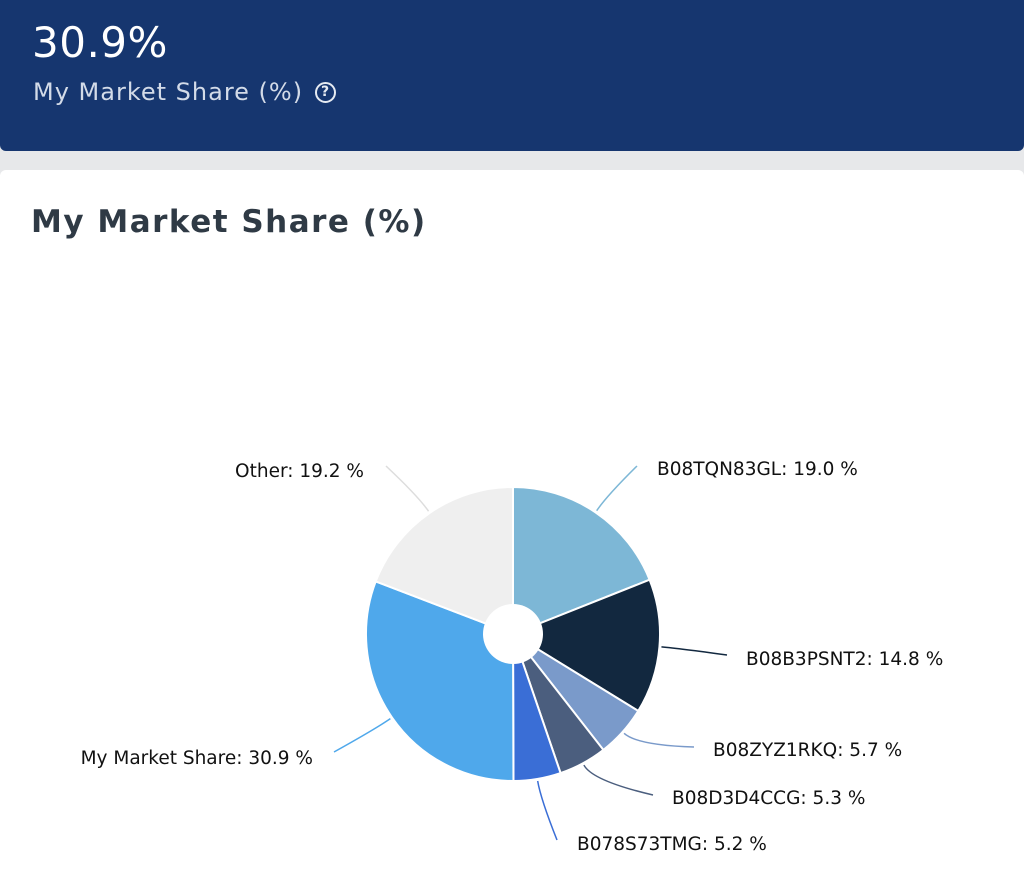 This screenshot has width=1024, height=891. I want to click on donut-hole, so click(513, 634).